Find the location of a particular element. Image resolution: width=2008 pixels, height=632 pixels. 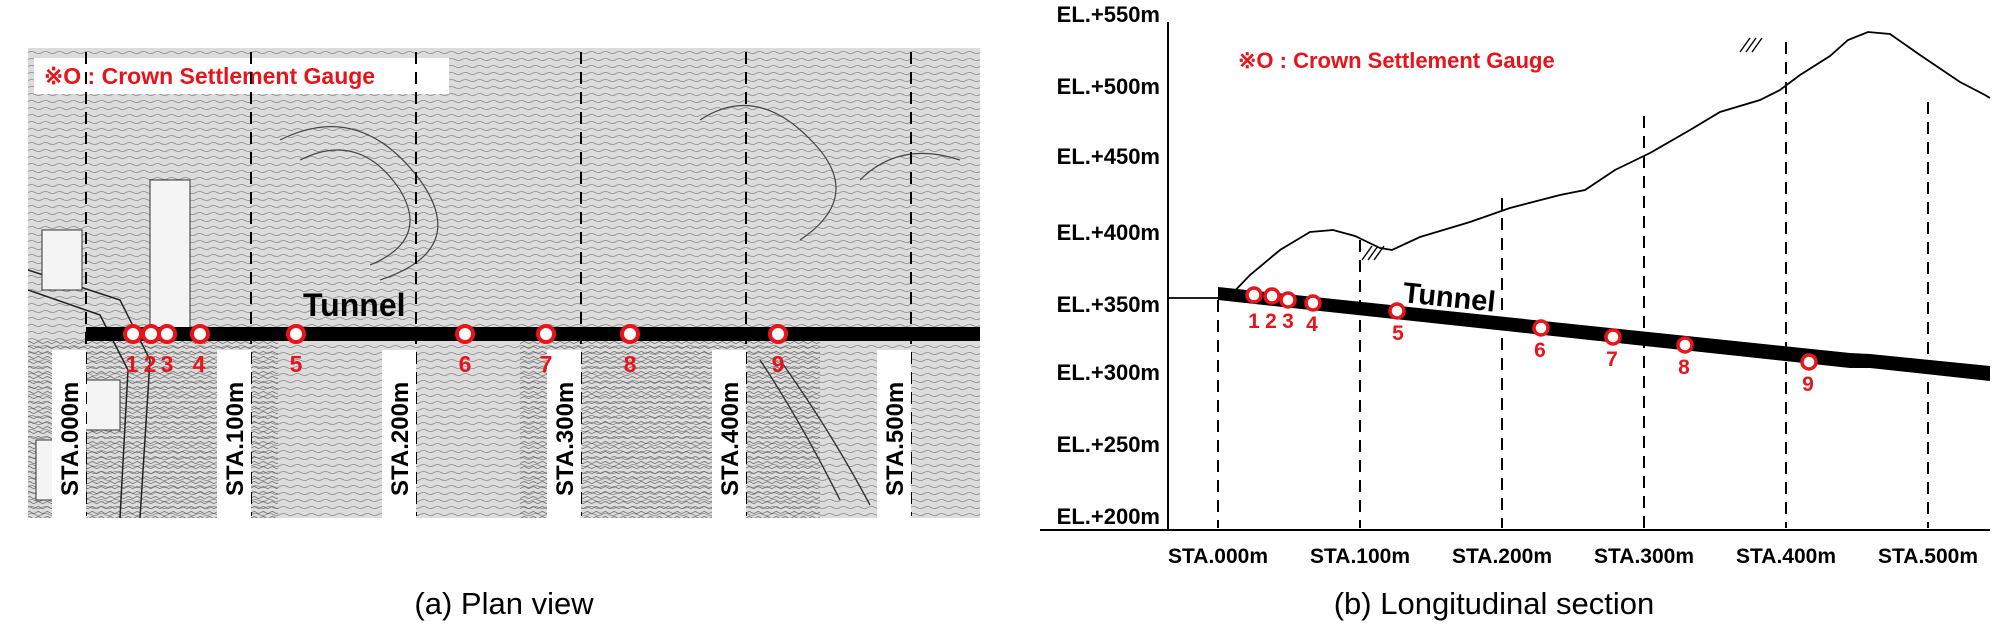

plan-station-label: STA.000m is located at coordinates (70, 439).